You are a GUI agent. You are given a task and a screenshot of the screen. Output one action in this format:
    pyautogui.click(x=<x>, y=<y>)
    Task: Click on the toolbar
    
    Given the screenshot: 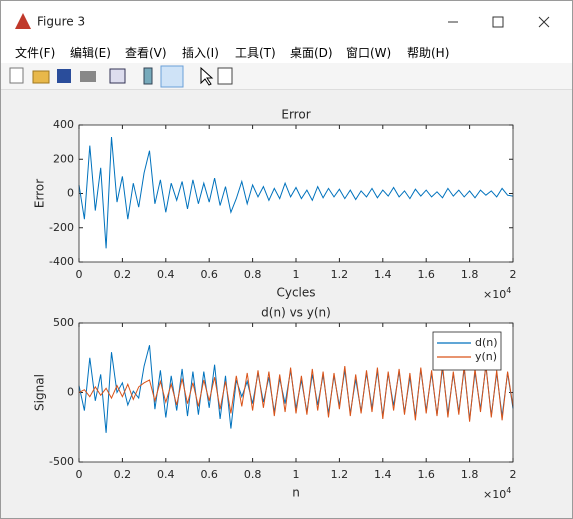 What is the action you would take?
    pyautogui.click(x=286, y=76)
    